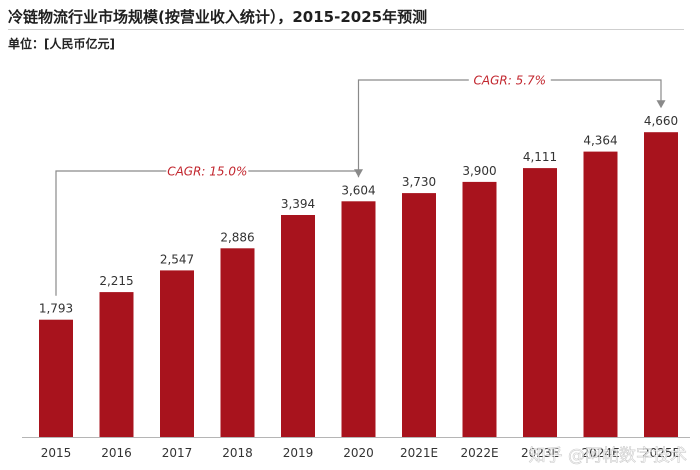 Image resolution: width=700 pixels, height=470 pixels. I want to click on watermark-text: 知乎 @阿帕数字技术, so click(608, 456).